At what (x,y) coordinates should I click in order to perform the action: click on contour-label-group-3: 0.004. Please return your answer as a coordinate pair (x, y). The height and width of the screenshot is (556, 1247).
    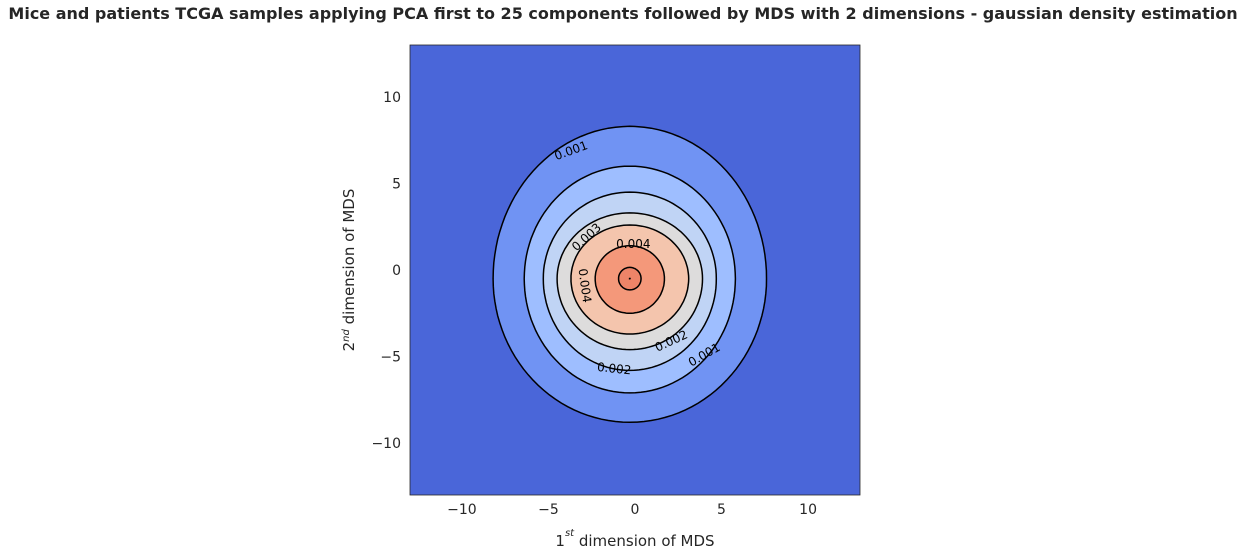
    Looking at the image, I should click on (584, 286).